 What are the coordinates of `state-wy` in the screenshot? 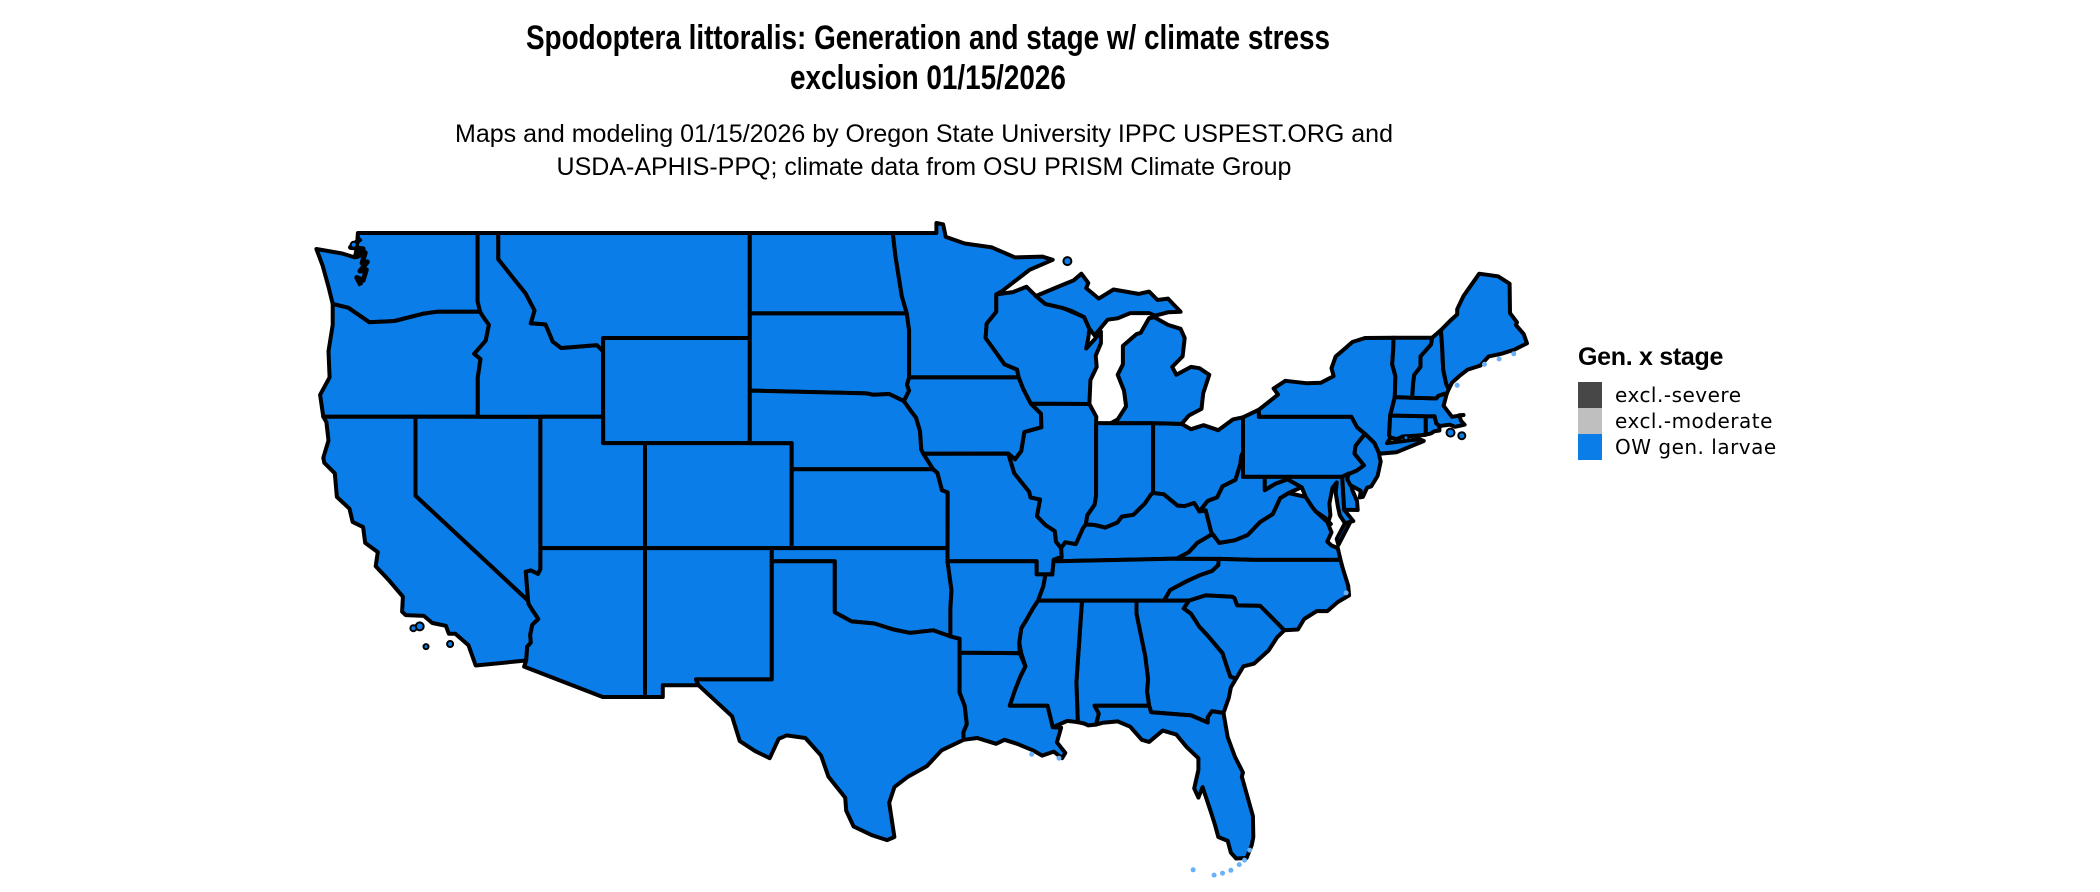 It's located at (676, 391).